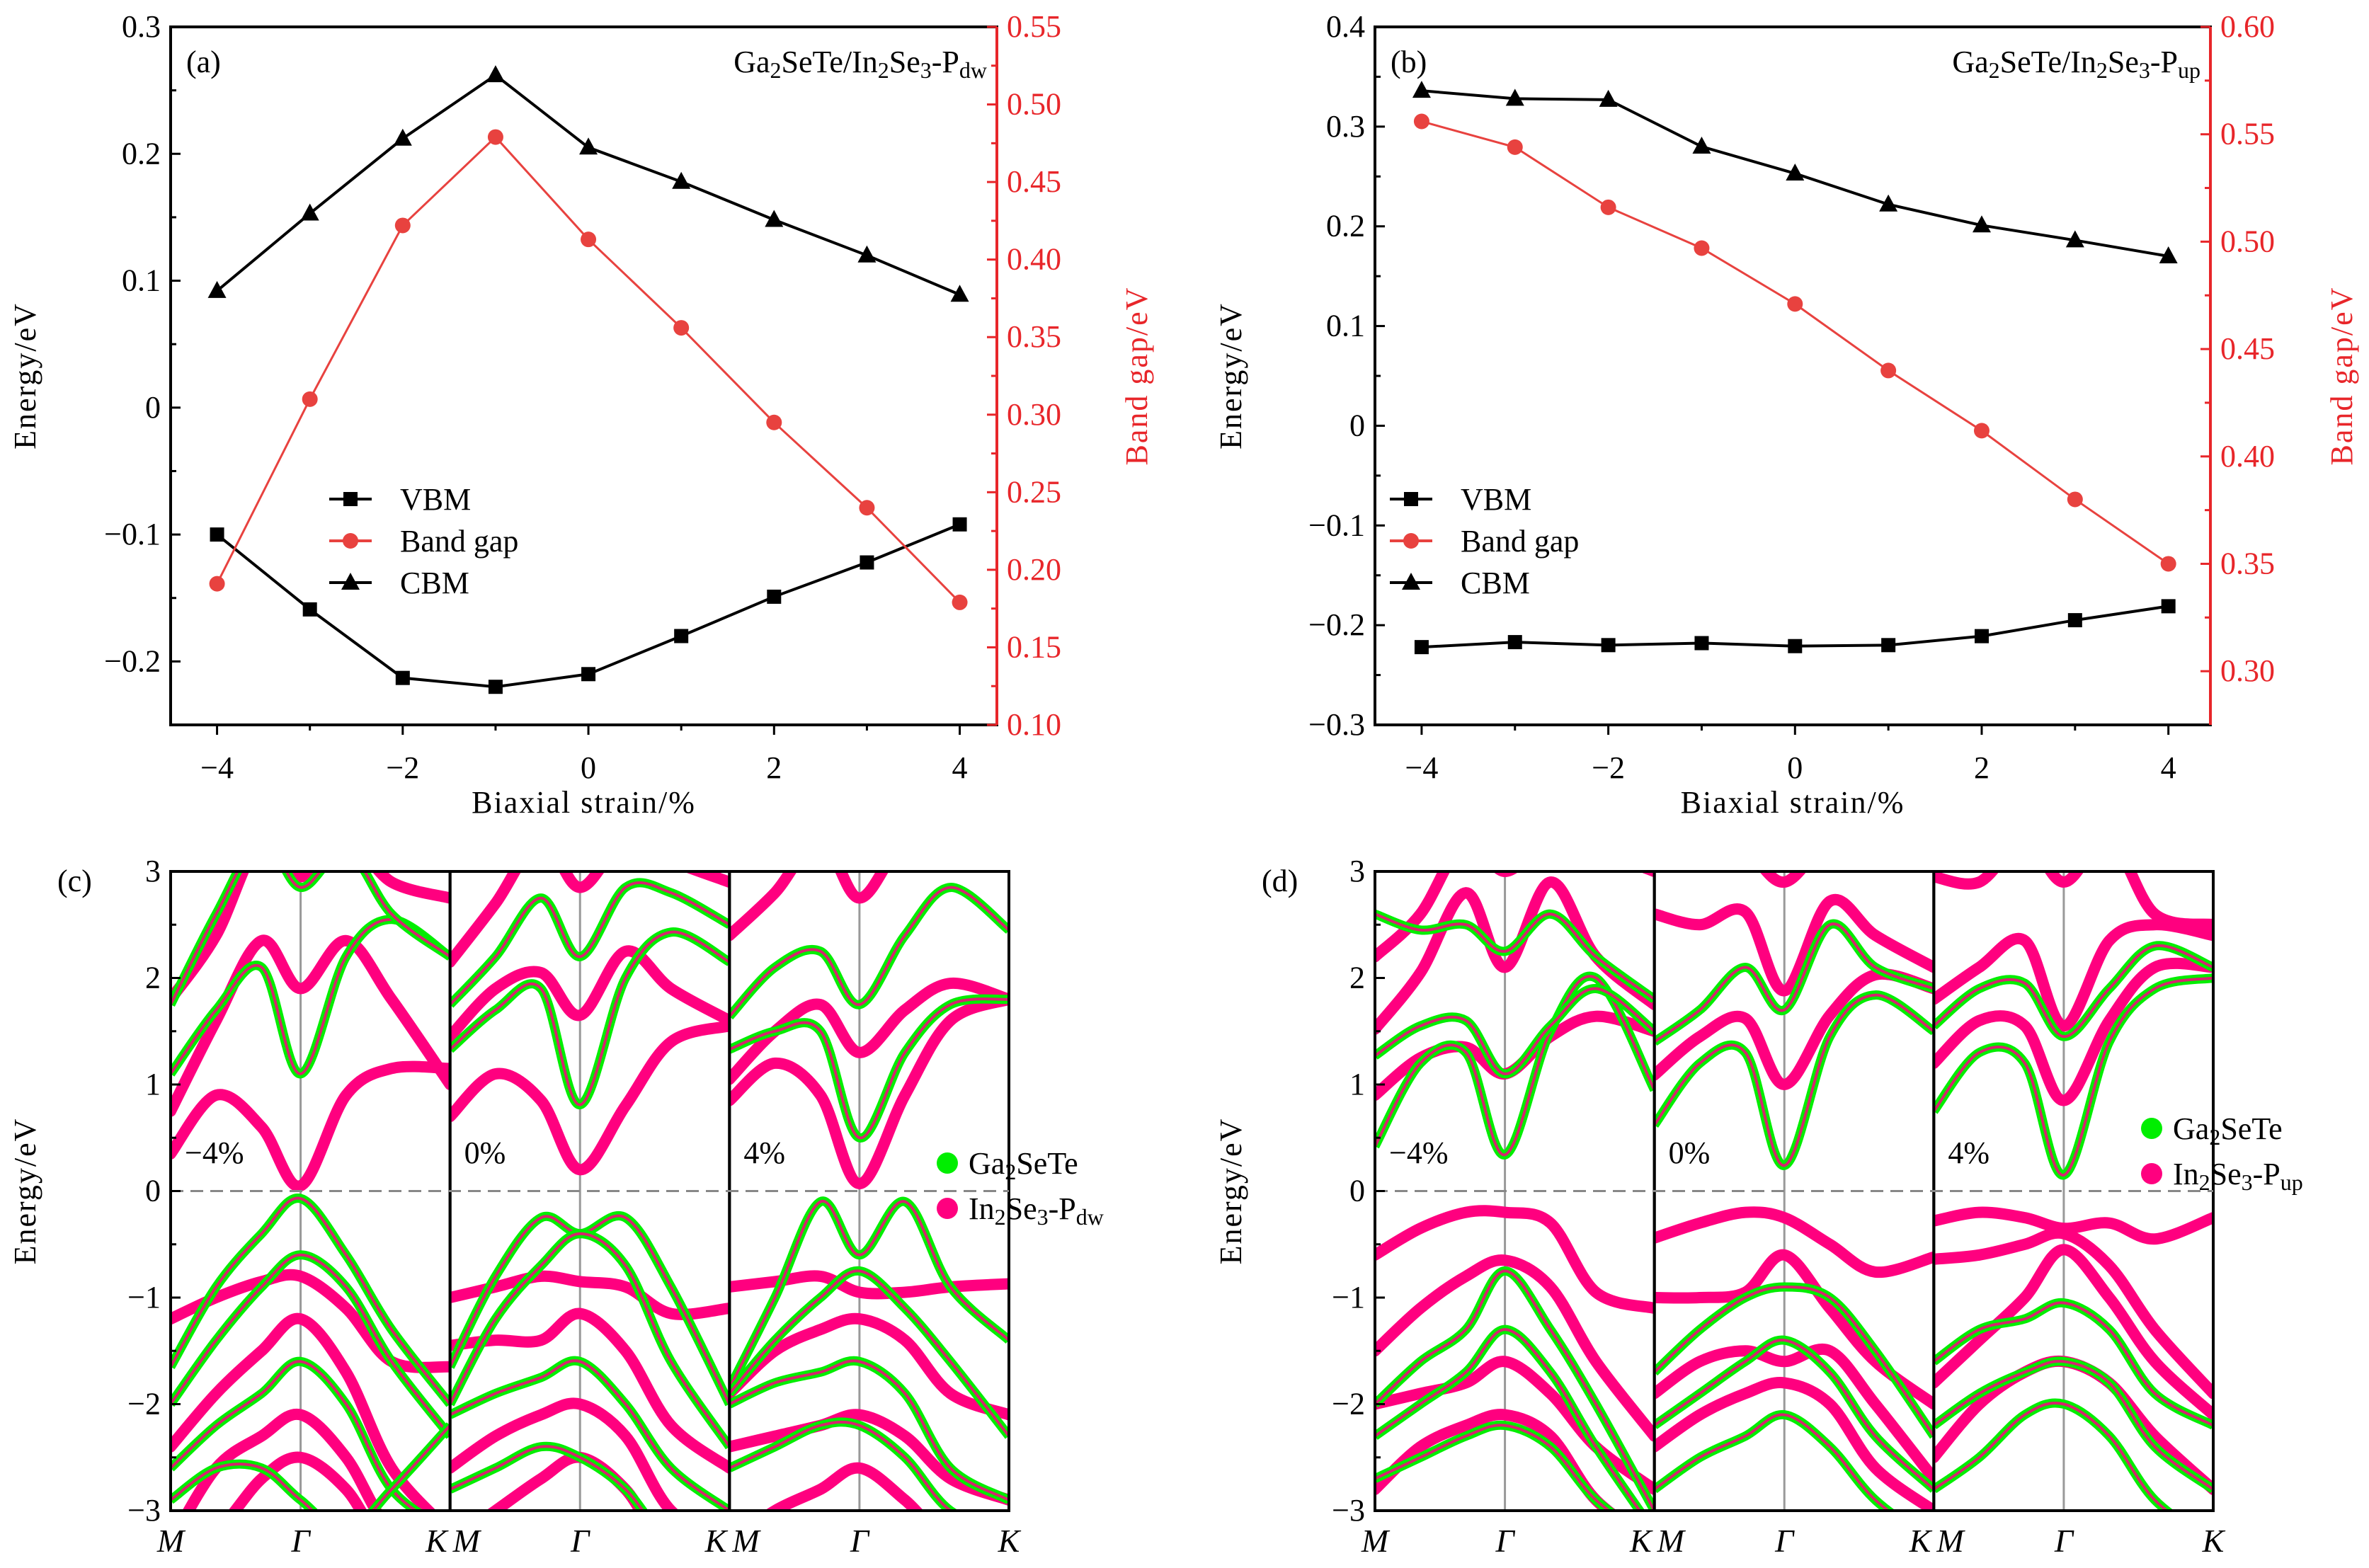 The height and width of the screenshot is (1568, 2369). Describe the element at coordinates (1034, 492) in the screenshot. I see `right-y-tick-label: 0.25` at that location.